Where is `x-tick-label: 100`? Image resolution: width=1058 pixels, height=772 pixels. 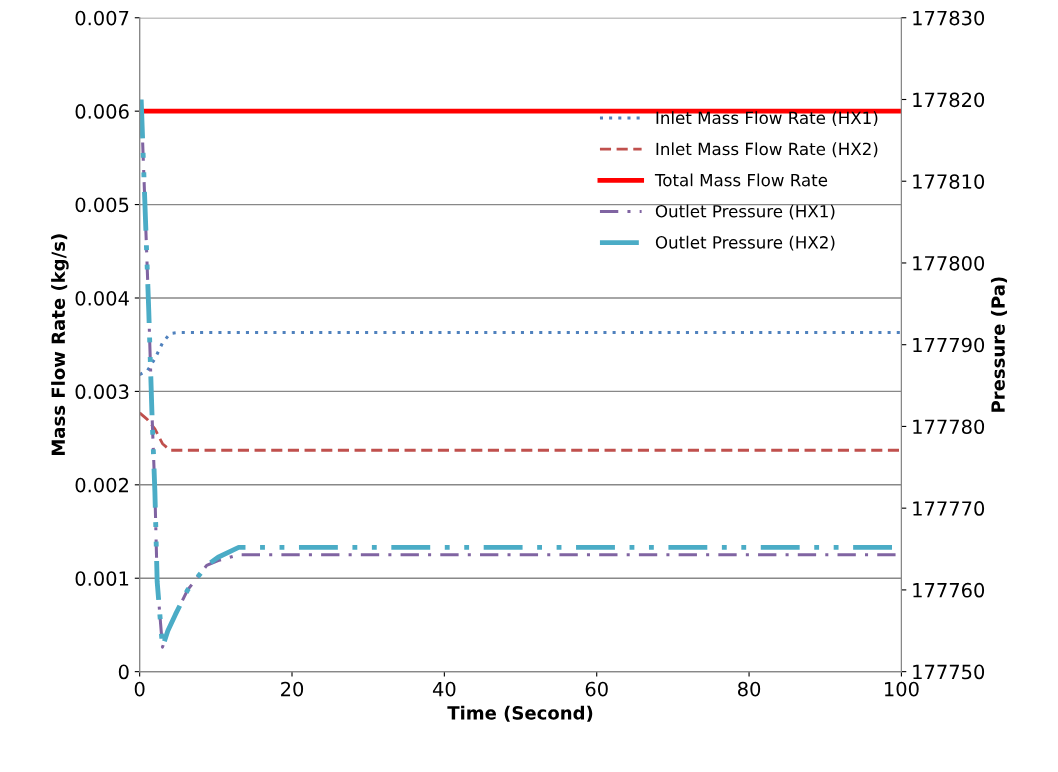
x-tick-label: 100 is located at coordinates (901, 689).